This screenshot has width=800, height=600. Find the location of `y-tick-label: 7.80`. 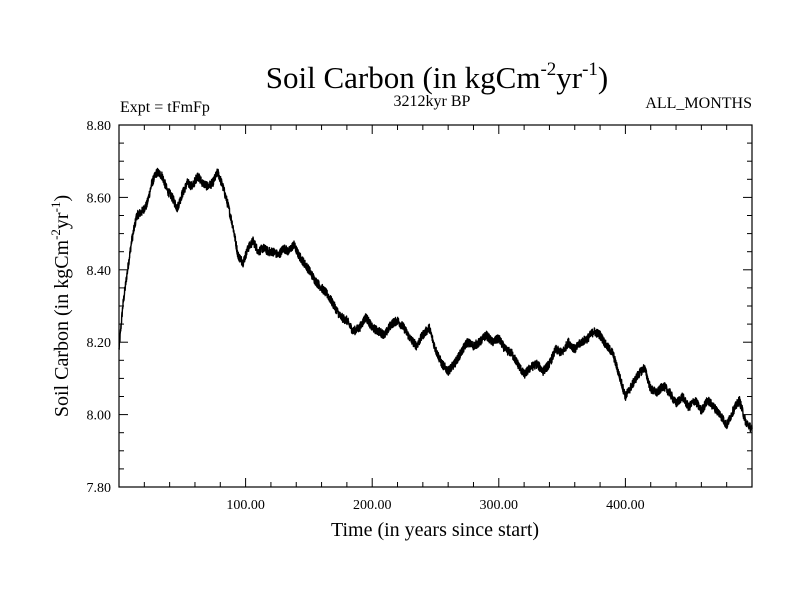

y-tick-label: 7.80 is located at coordinates (99, 488).